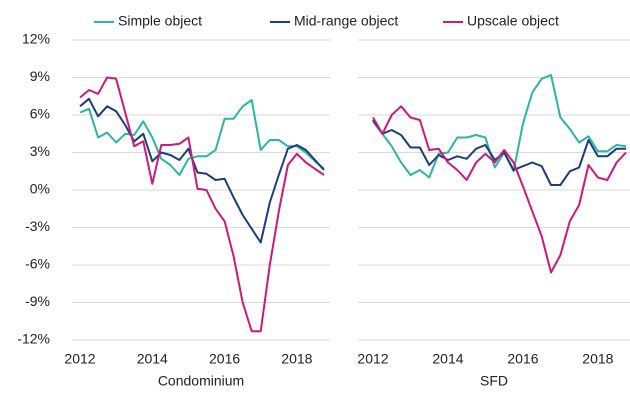 The height and width of the screenshot is (401, 630). I want to click on y-tick-label: 3%, so click(40, 151).